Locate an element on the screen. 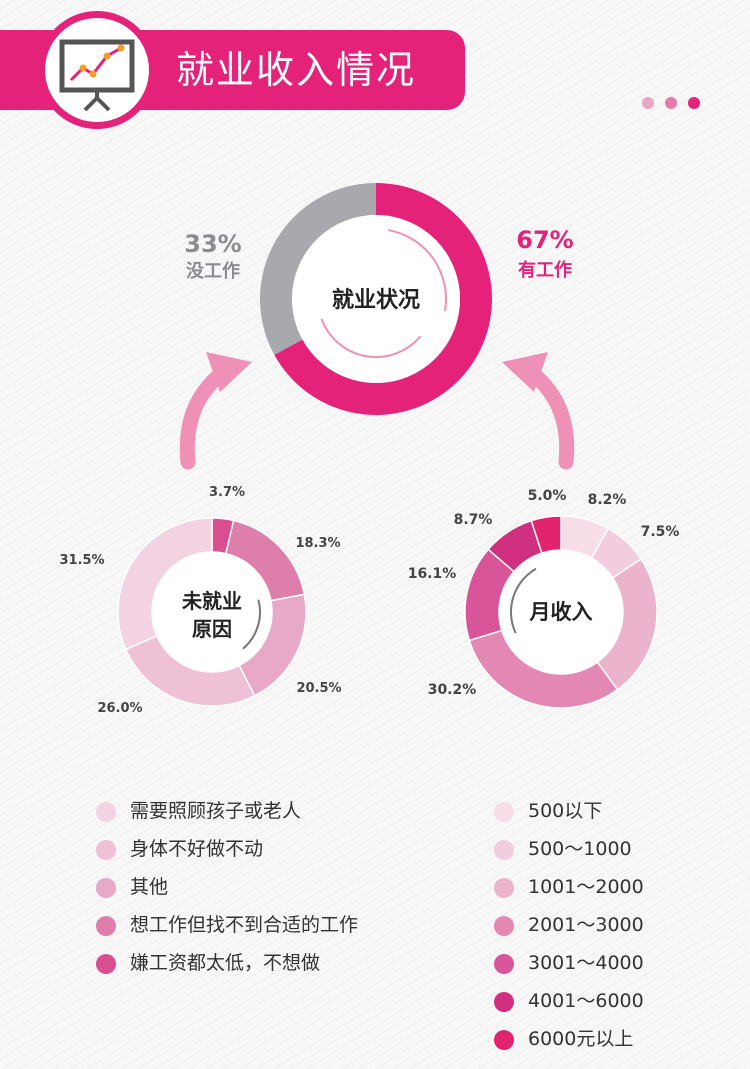 The width and height of the screenshot is (750, 1069). reasons-legend-label: 嫌工资都太低，不想做 is located at coordinates (225, 963).